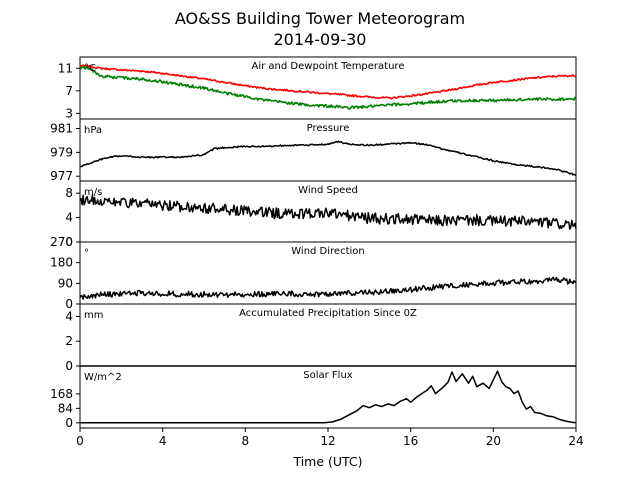  What do you see at coordinates (328, 66) in the screenshot?
I see `panel-label-temperature: Air and Dewpoint Temperature` at bounding box center [328, 66].